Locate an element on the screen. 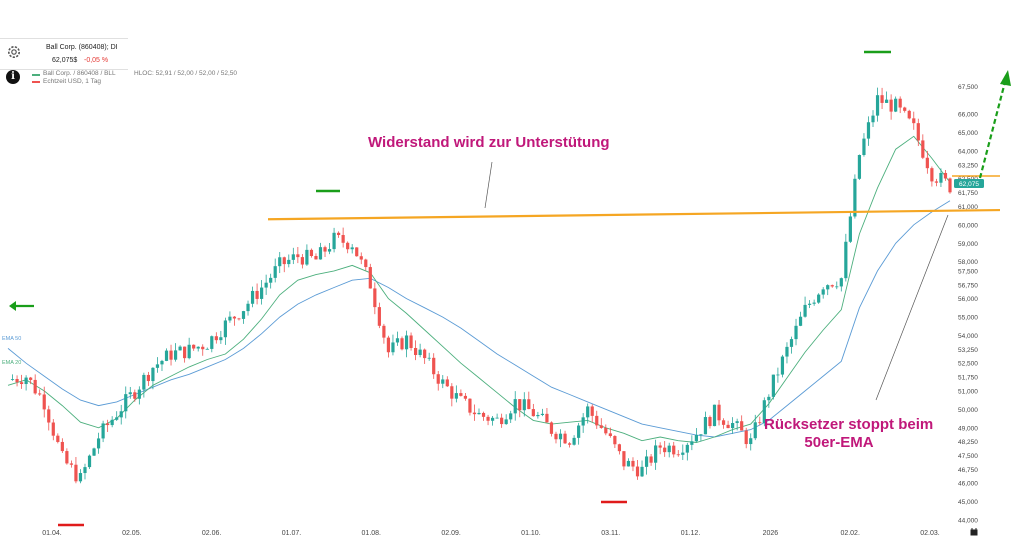 The image size is (1024, 537). y-tick-label: 61,000 is located at coordinates (968, 207).